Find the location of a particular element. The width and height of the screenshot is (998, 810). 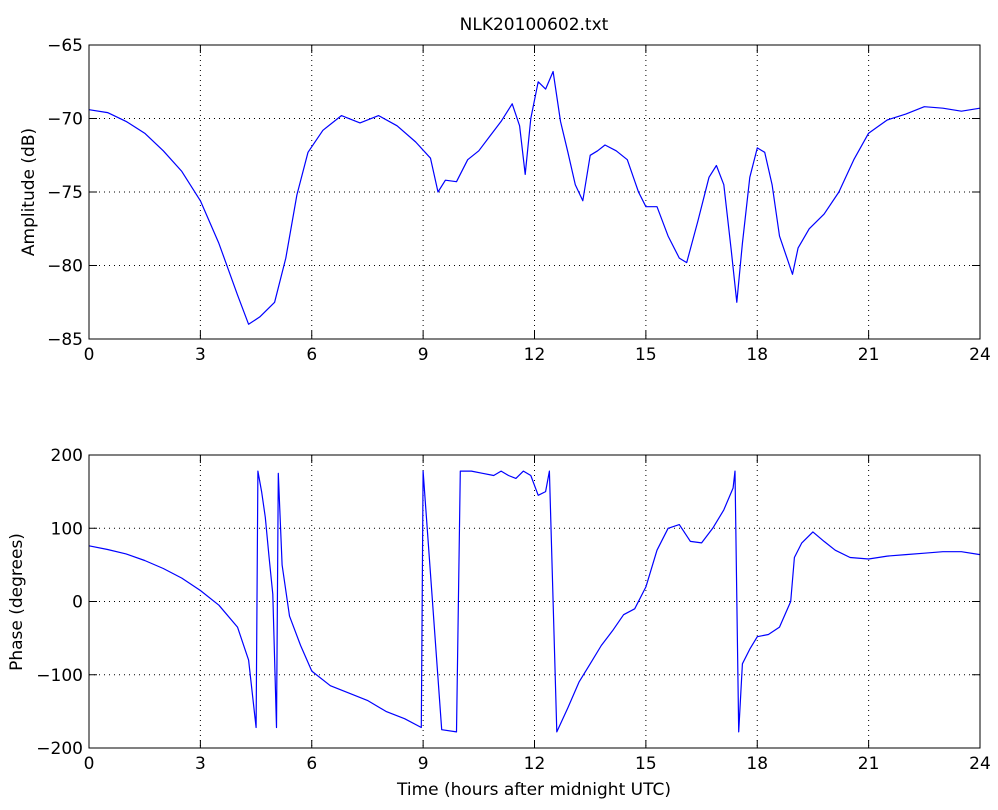

amplitude-x-tick-label: 15 is located at coordinates (646, 355).